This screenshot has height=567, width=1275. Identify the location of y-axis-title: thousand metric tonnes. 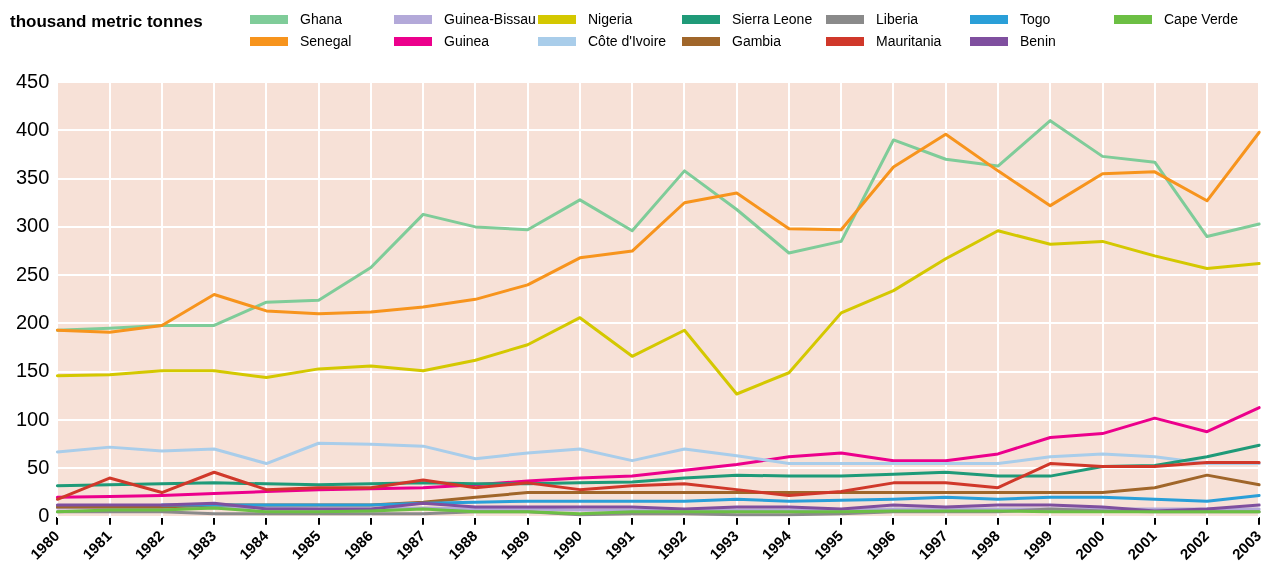
(107, 21).